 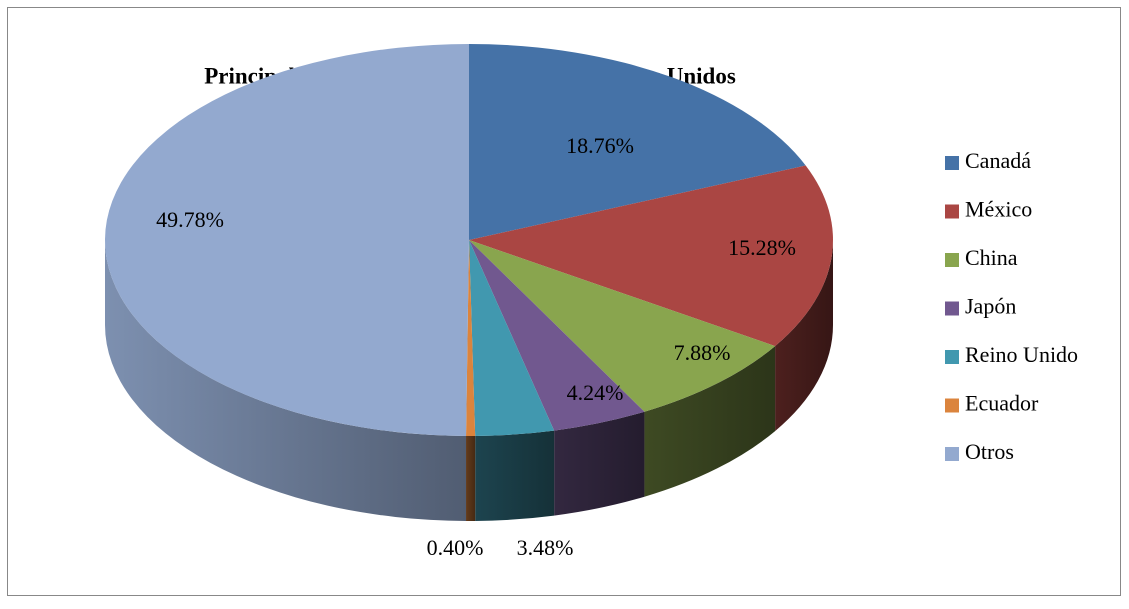 I want to click on data-label: 49.78%, so click(x=190, y=219).